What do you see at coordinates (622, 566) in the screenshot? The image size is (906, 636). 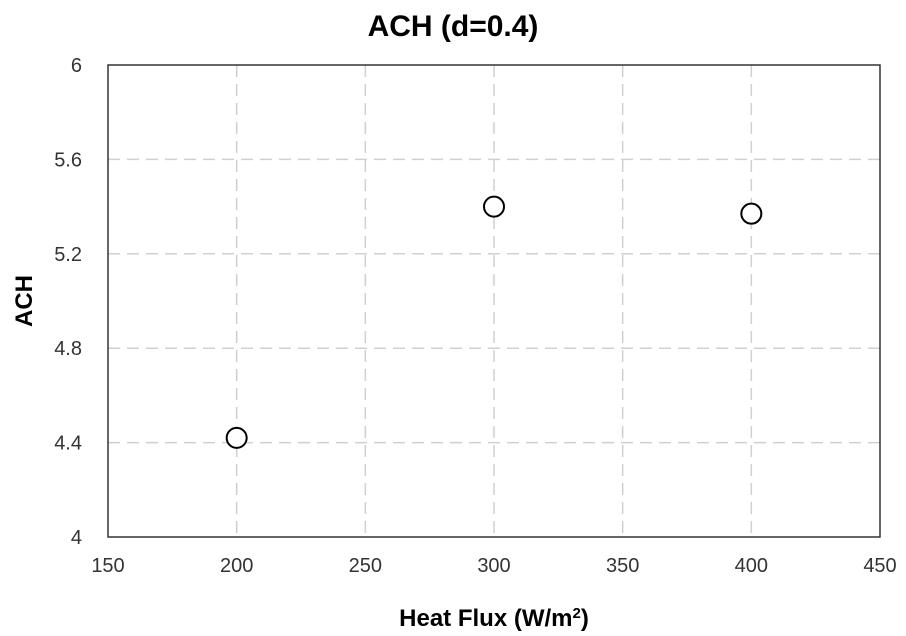 I see `x-tick-label: 350` at bounding box center [622, 566].